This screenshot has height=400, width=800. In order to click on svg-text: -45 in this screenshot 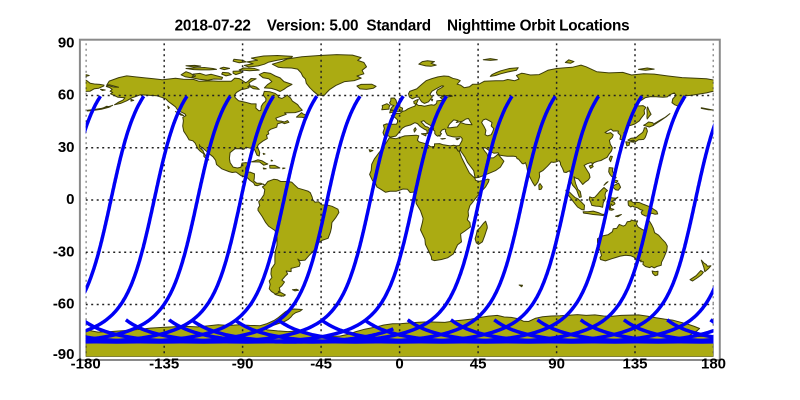, I will do `click(321, 364)`.